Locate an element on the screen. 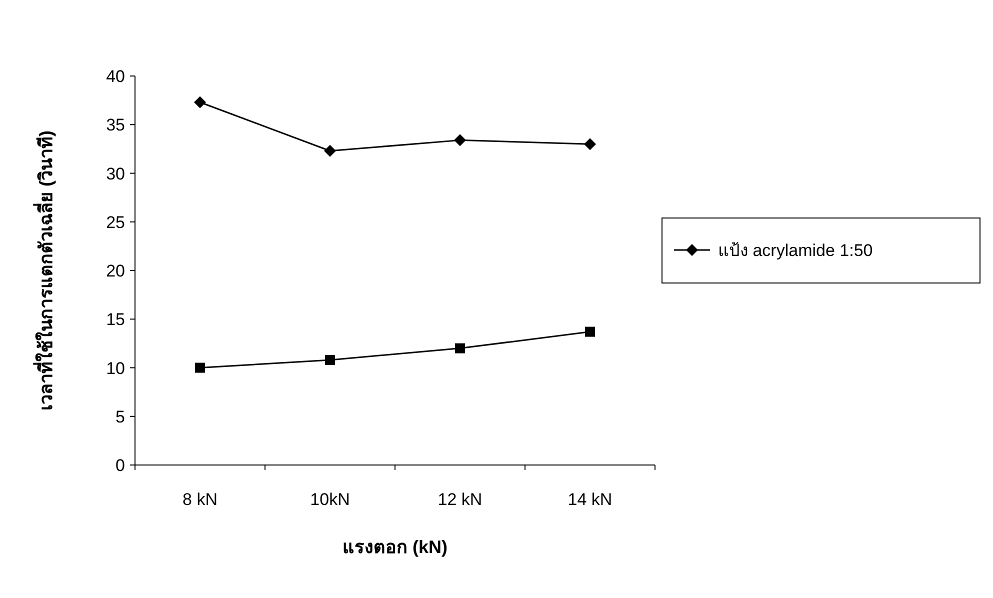 The height and width of the screenshot is (598, 993). y-axis-title: เวลาที่ใช้ในการแตกตัวเฉลี่ย (วินาที) is located at coordinates (44, 270).